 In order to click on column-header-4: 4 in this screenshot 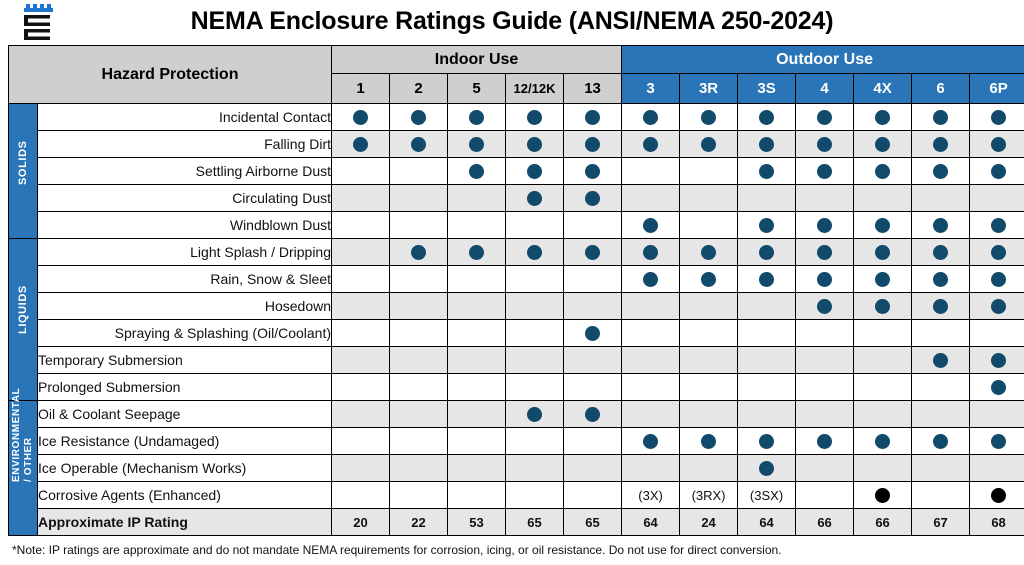, I will do `click(825, 88)`.